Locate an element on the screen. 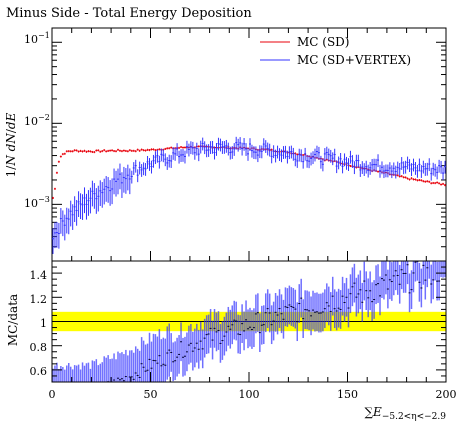 This screenshot has width=461, height=422. x-axis-label: ∑E−5.2<η<−2.9 is located at coordinates (405, 413).